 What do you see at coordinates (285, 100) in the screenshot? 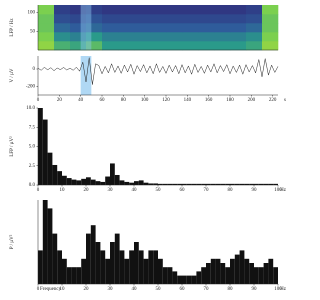
I see `x-axis-label: s` at bounding box center [285, 100].